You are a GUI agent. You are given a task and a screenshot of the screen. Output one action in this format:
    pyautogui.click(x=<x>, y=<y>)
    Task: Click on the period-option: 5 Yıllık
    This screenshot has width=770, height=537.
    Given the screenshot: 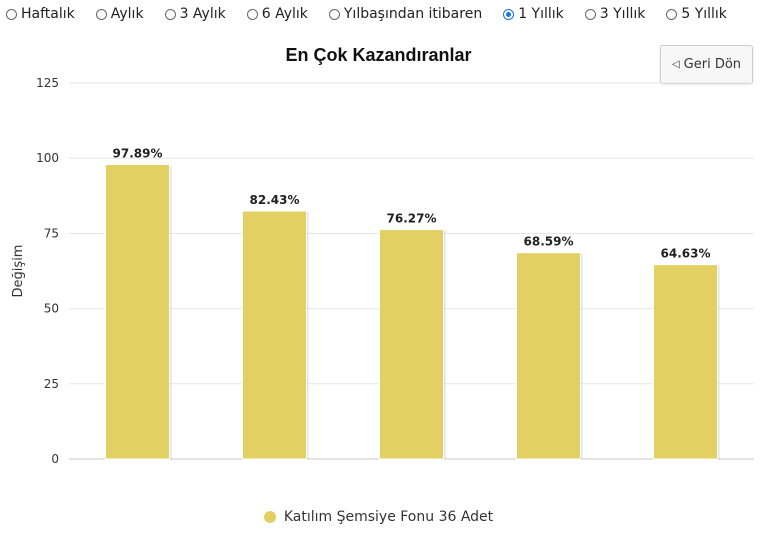 What is the action you would take?
    pyautogui.click(x=696, y=14)
    